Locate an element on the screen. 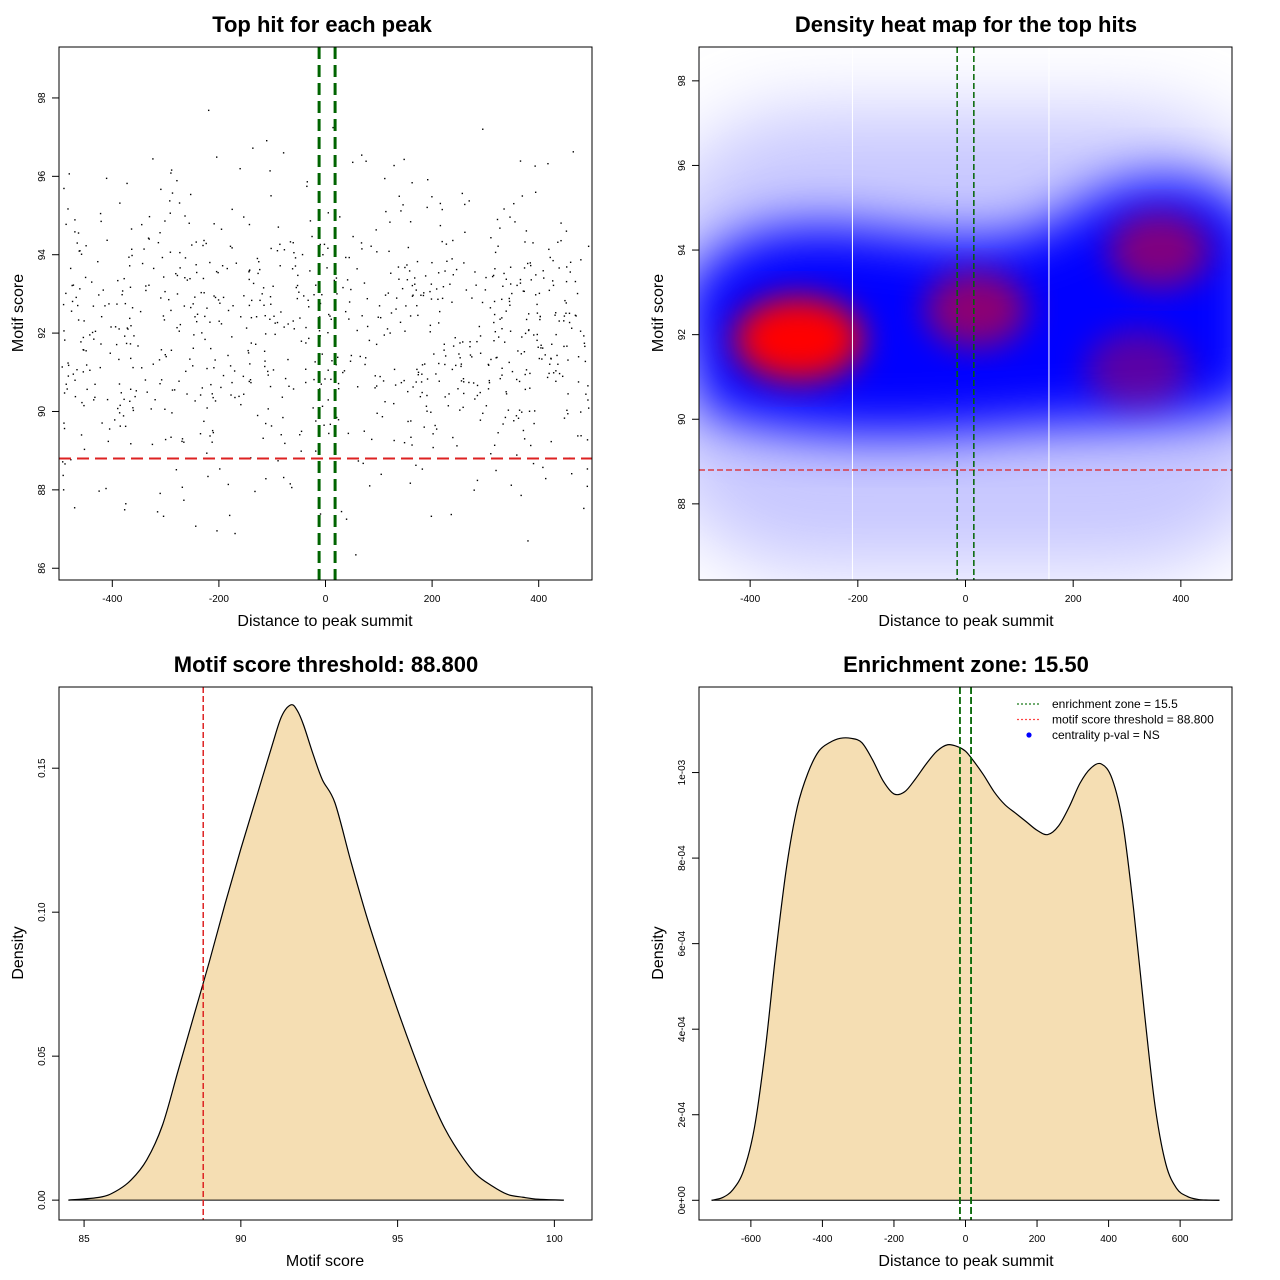  y-tick-label: 8e-04 is located at coordinates (682, 858).